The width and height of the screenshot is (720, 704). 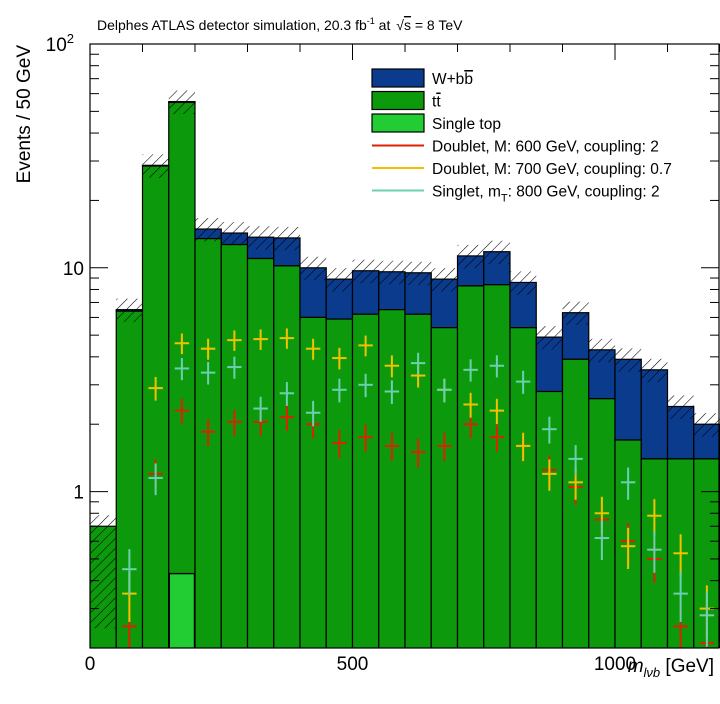 I want to click on x-axis-label: mlνb [GeV], so click(x=671, y=668).